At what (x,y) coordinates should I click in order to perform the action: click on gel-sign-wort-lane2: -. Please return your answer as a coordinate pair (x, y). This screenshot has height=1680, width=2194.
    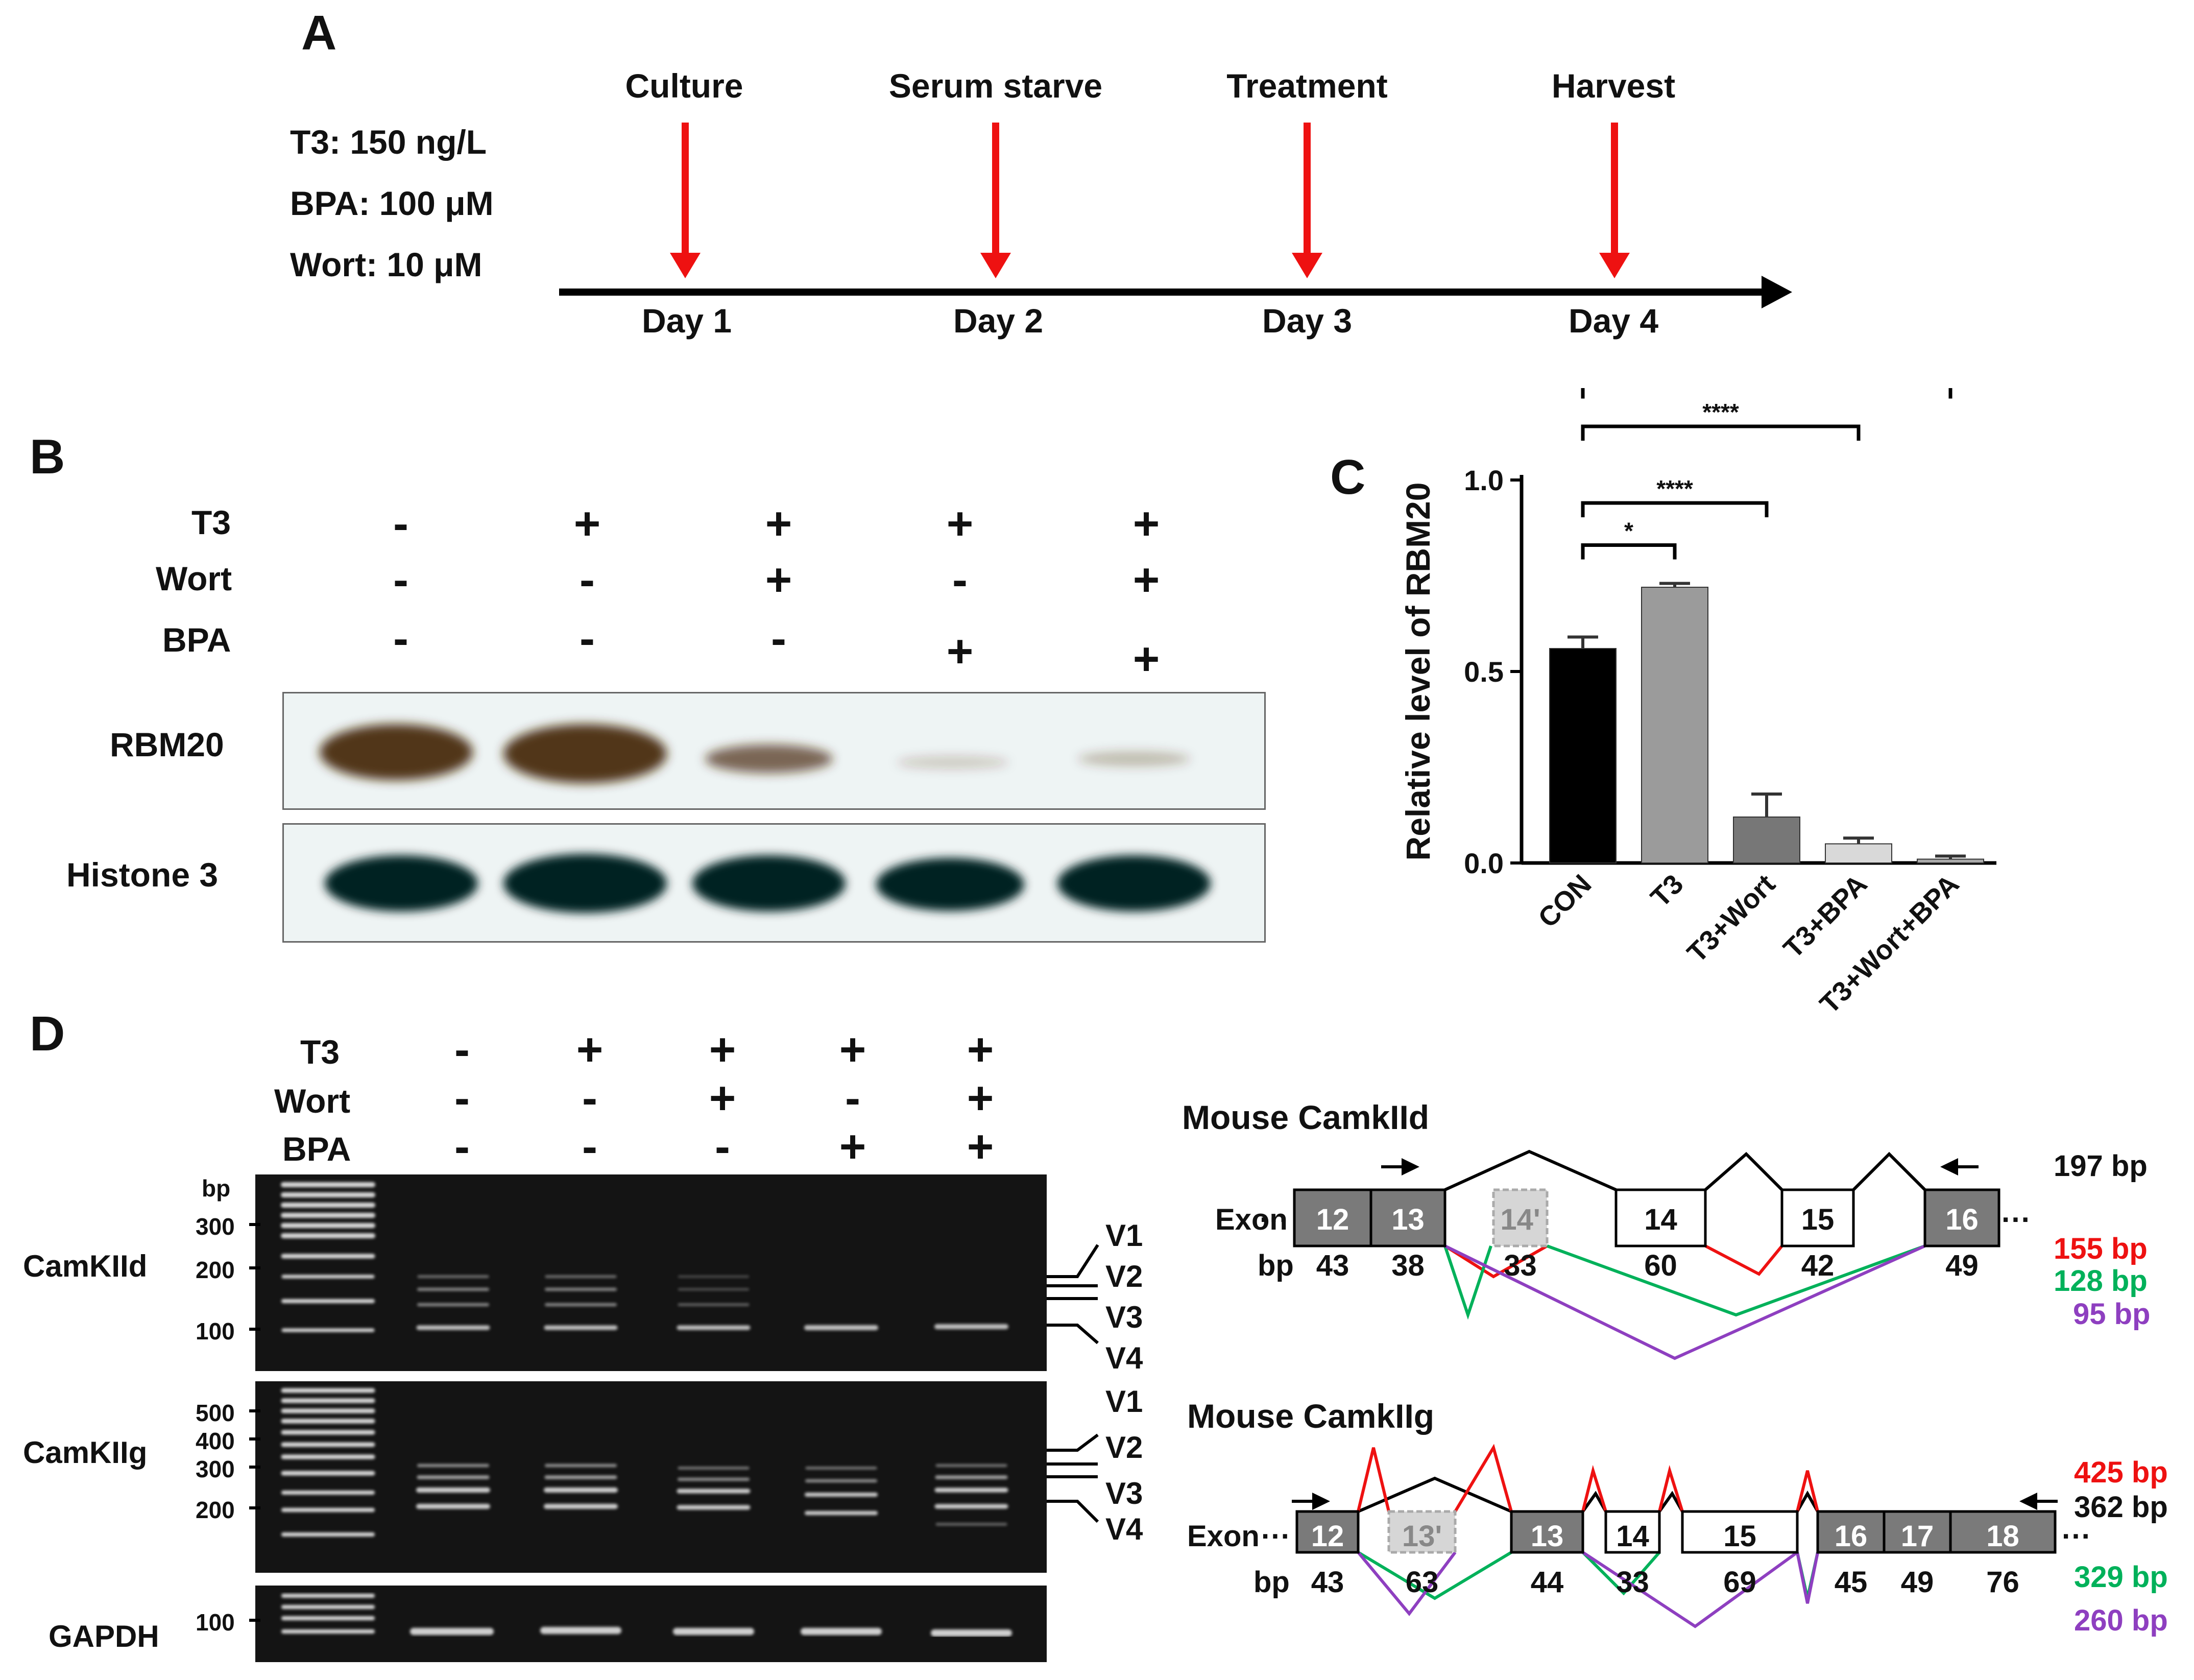
    Looking at the image, I should click on (589, 1098).